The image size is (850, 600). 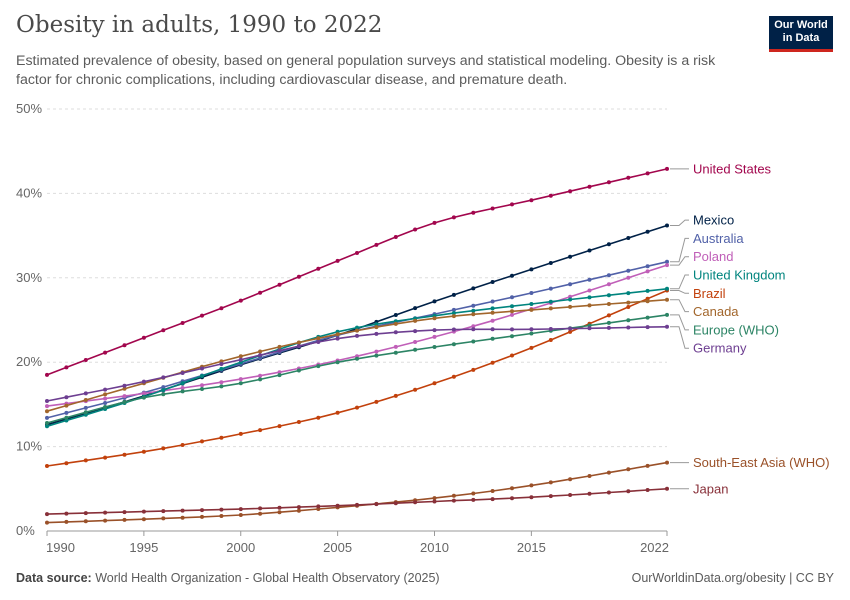 I want to click on series-label: Poland, so click(x=713, y=256).